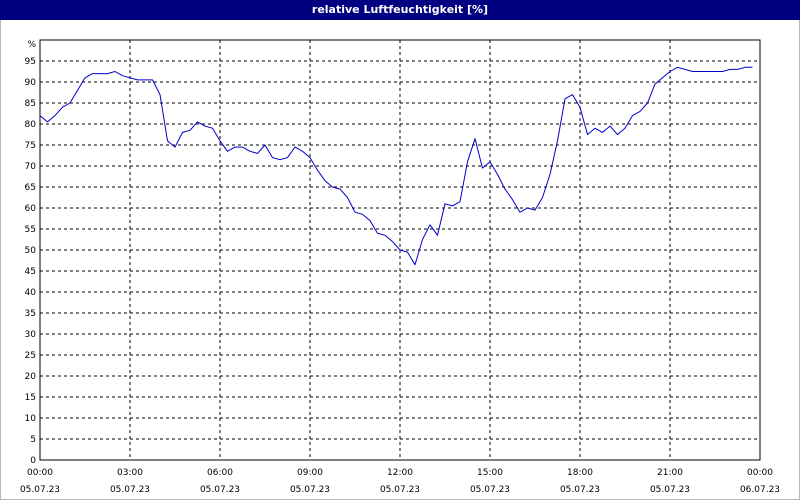  Describe the element at coordinates (31, 251) in the screenshot. I see `y-tick-label: 50` at that location.